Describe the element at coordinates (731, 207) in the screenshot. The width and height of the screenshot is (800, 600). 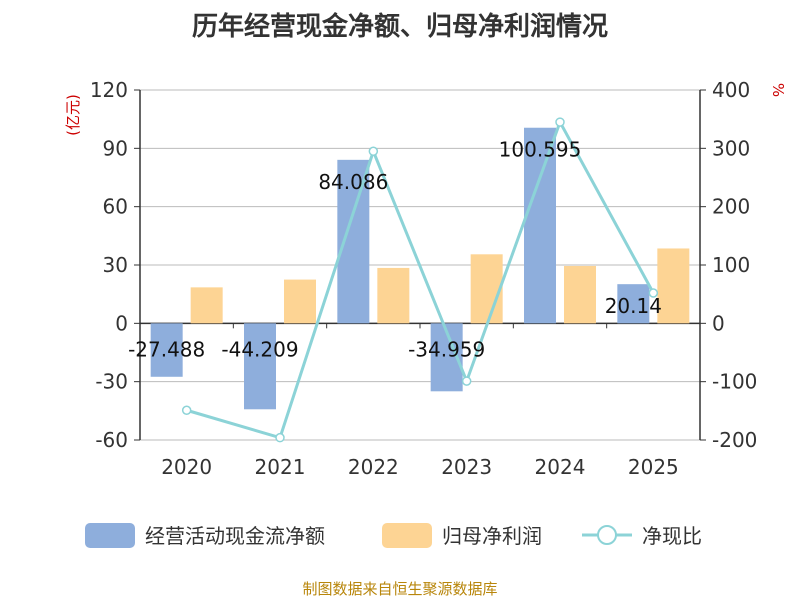
I see `right-axis-tick-label: 200` at that location.